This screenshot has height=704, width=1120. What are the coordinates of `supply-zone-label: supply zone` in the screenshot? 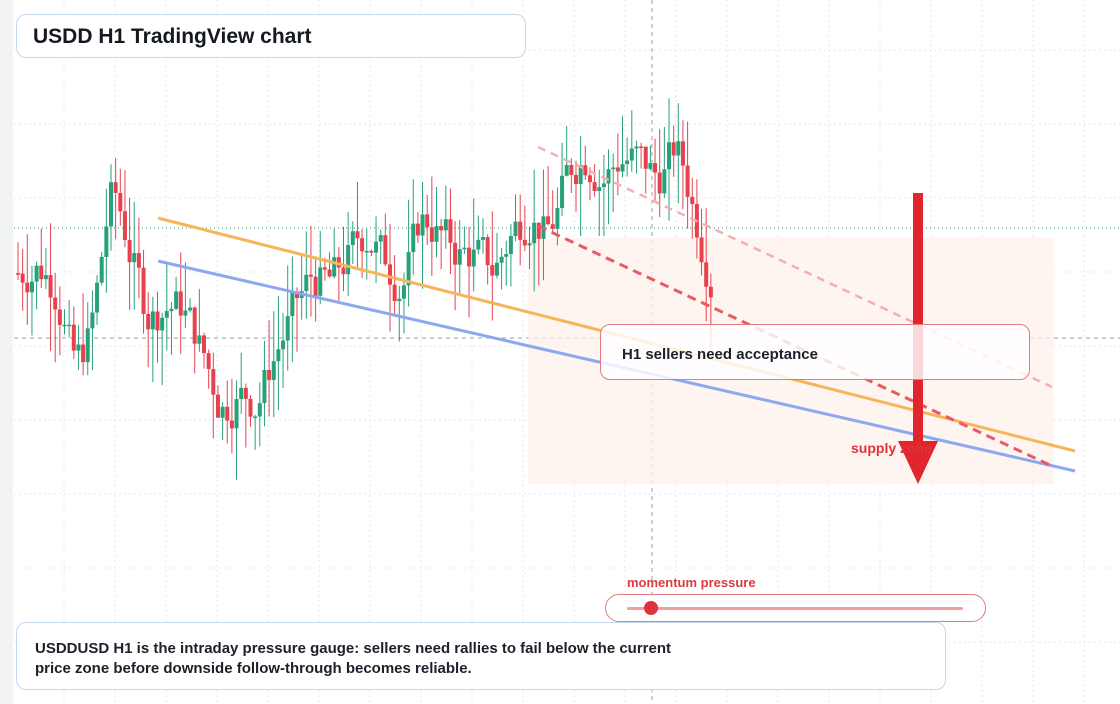 It's located at (891, 448).